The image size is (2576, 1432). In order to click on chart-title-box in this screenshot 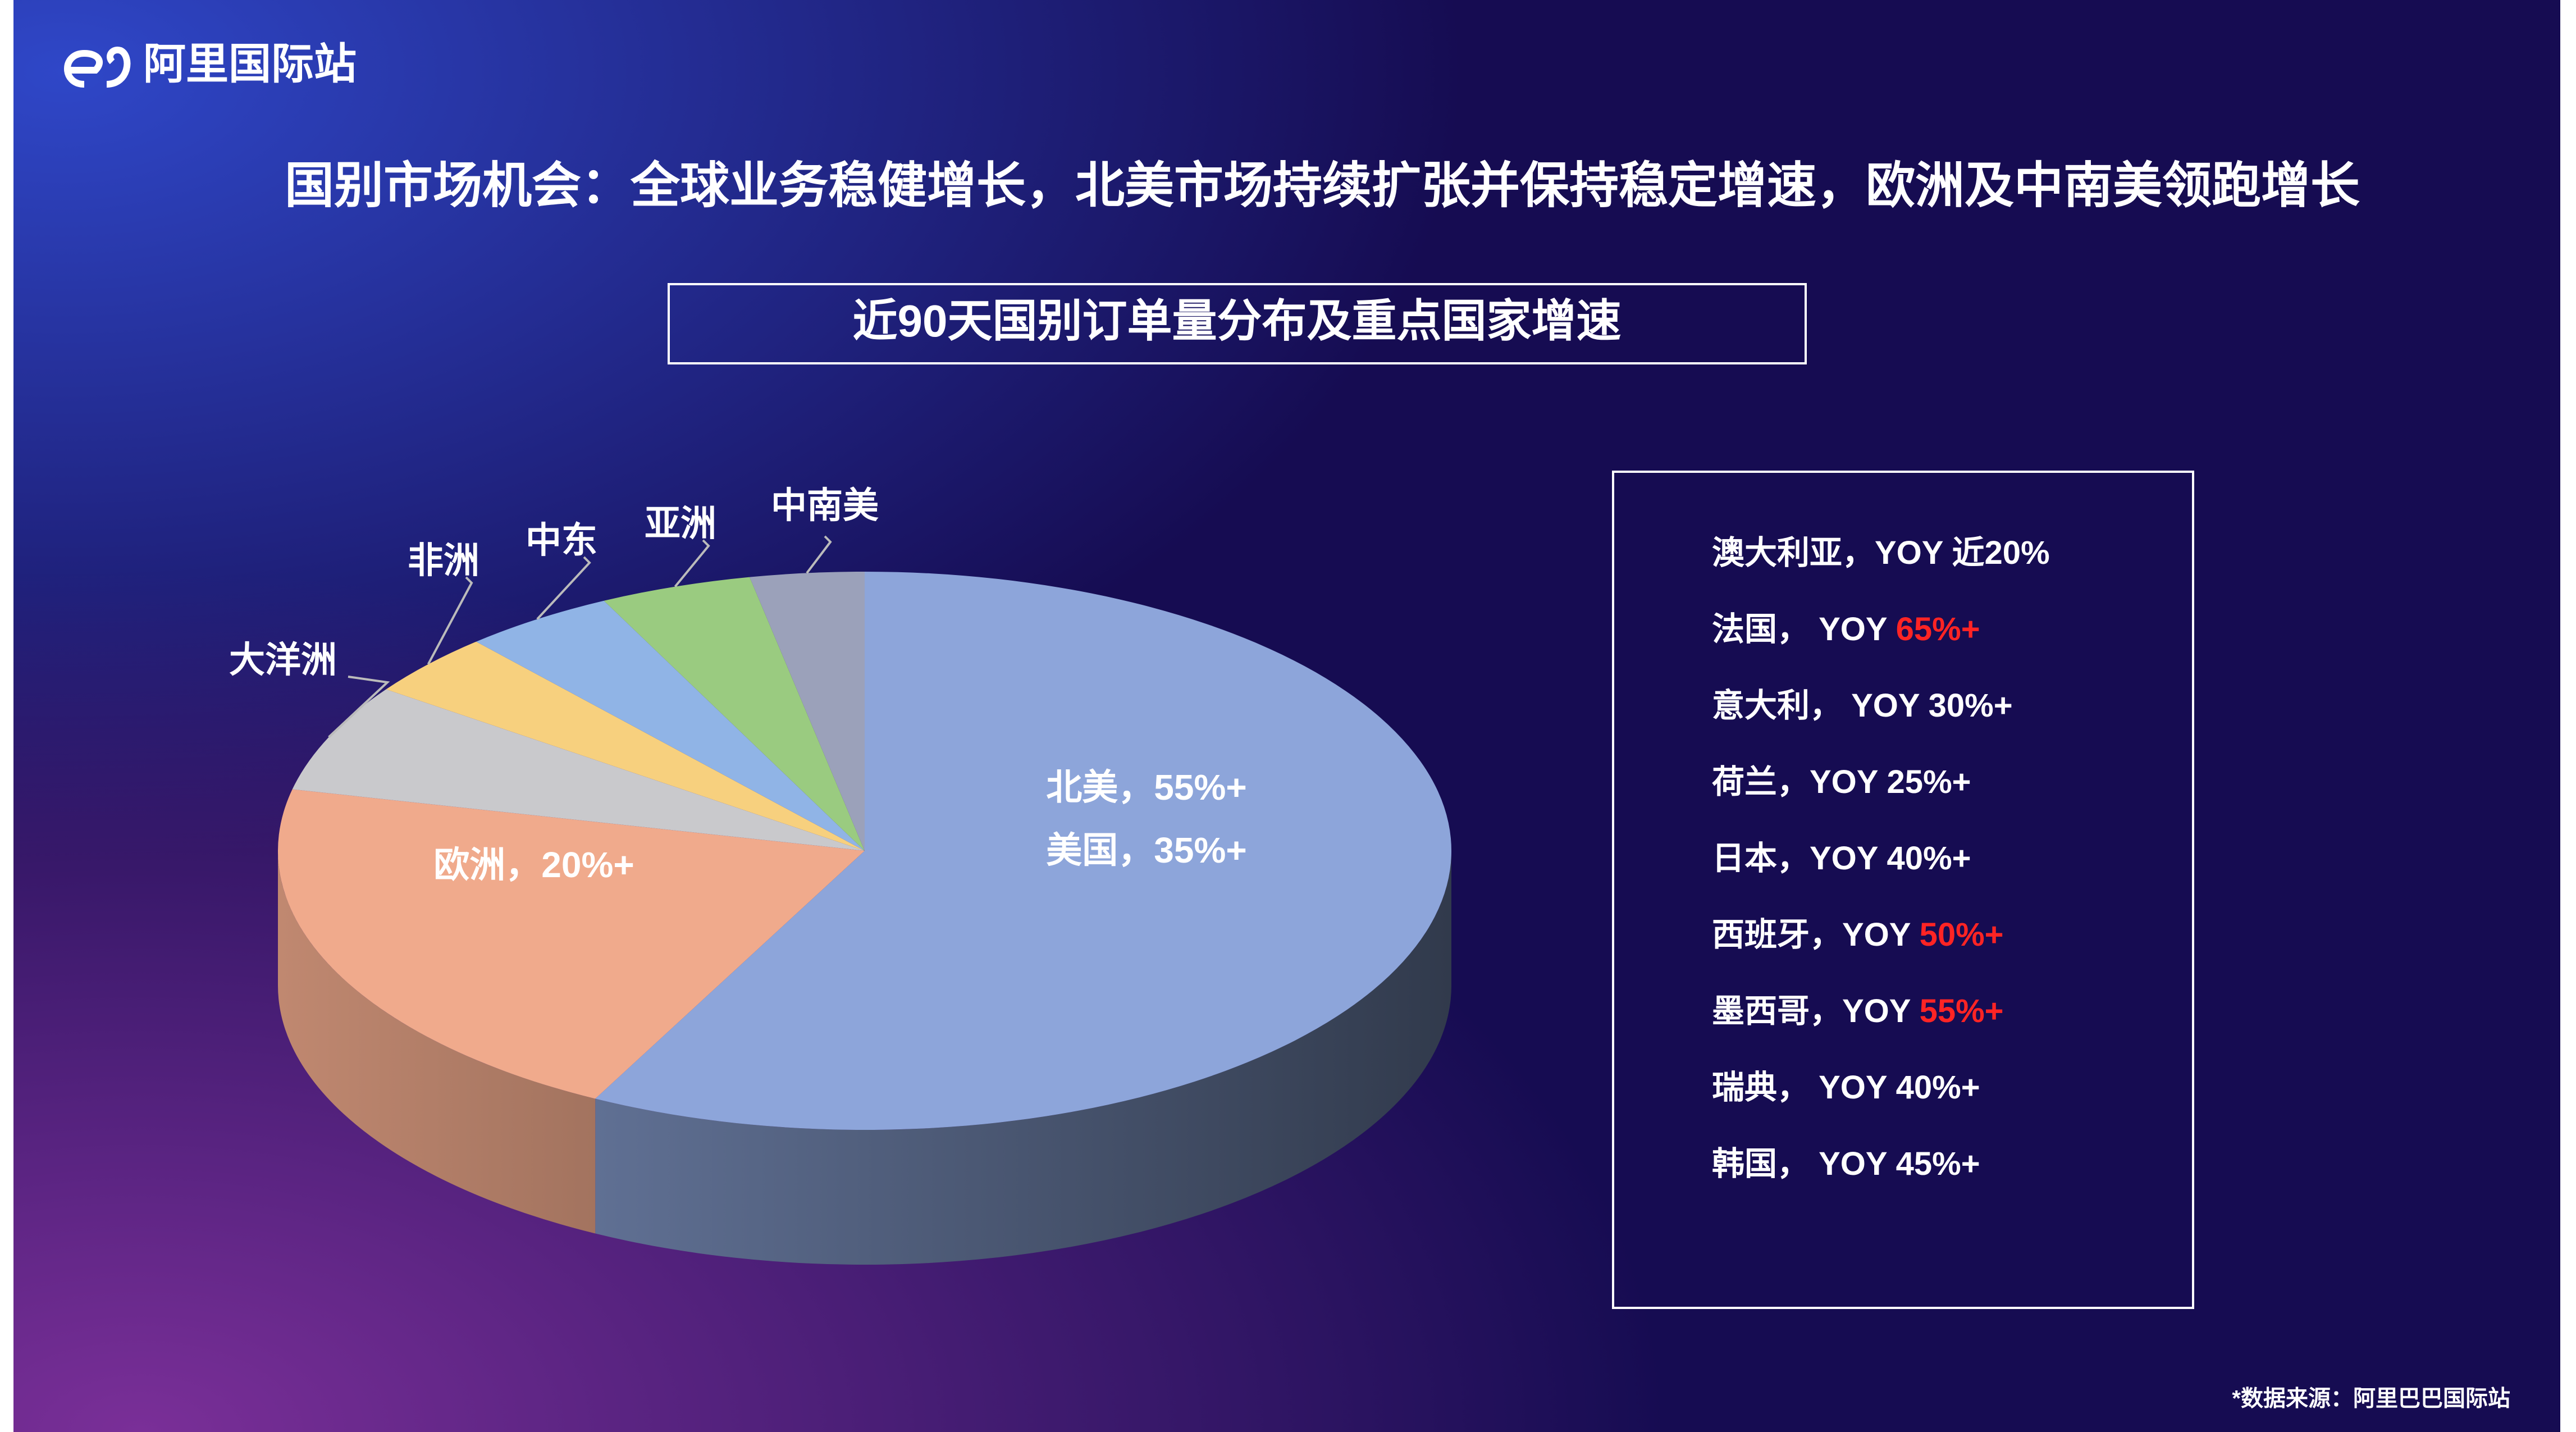, I will do `click(1237, 323)`.